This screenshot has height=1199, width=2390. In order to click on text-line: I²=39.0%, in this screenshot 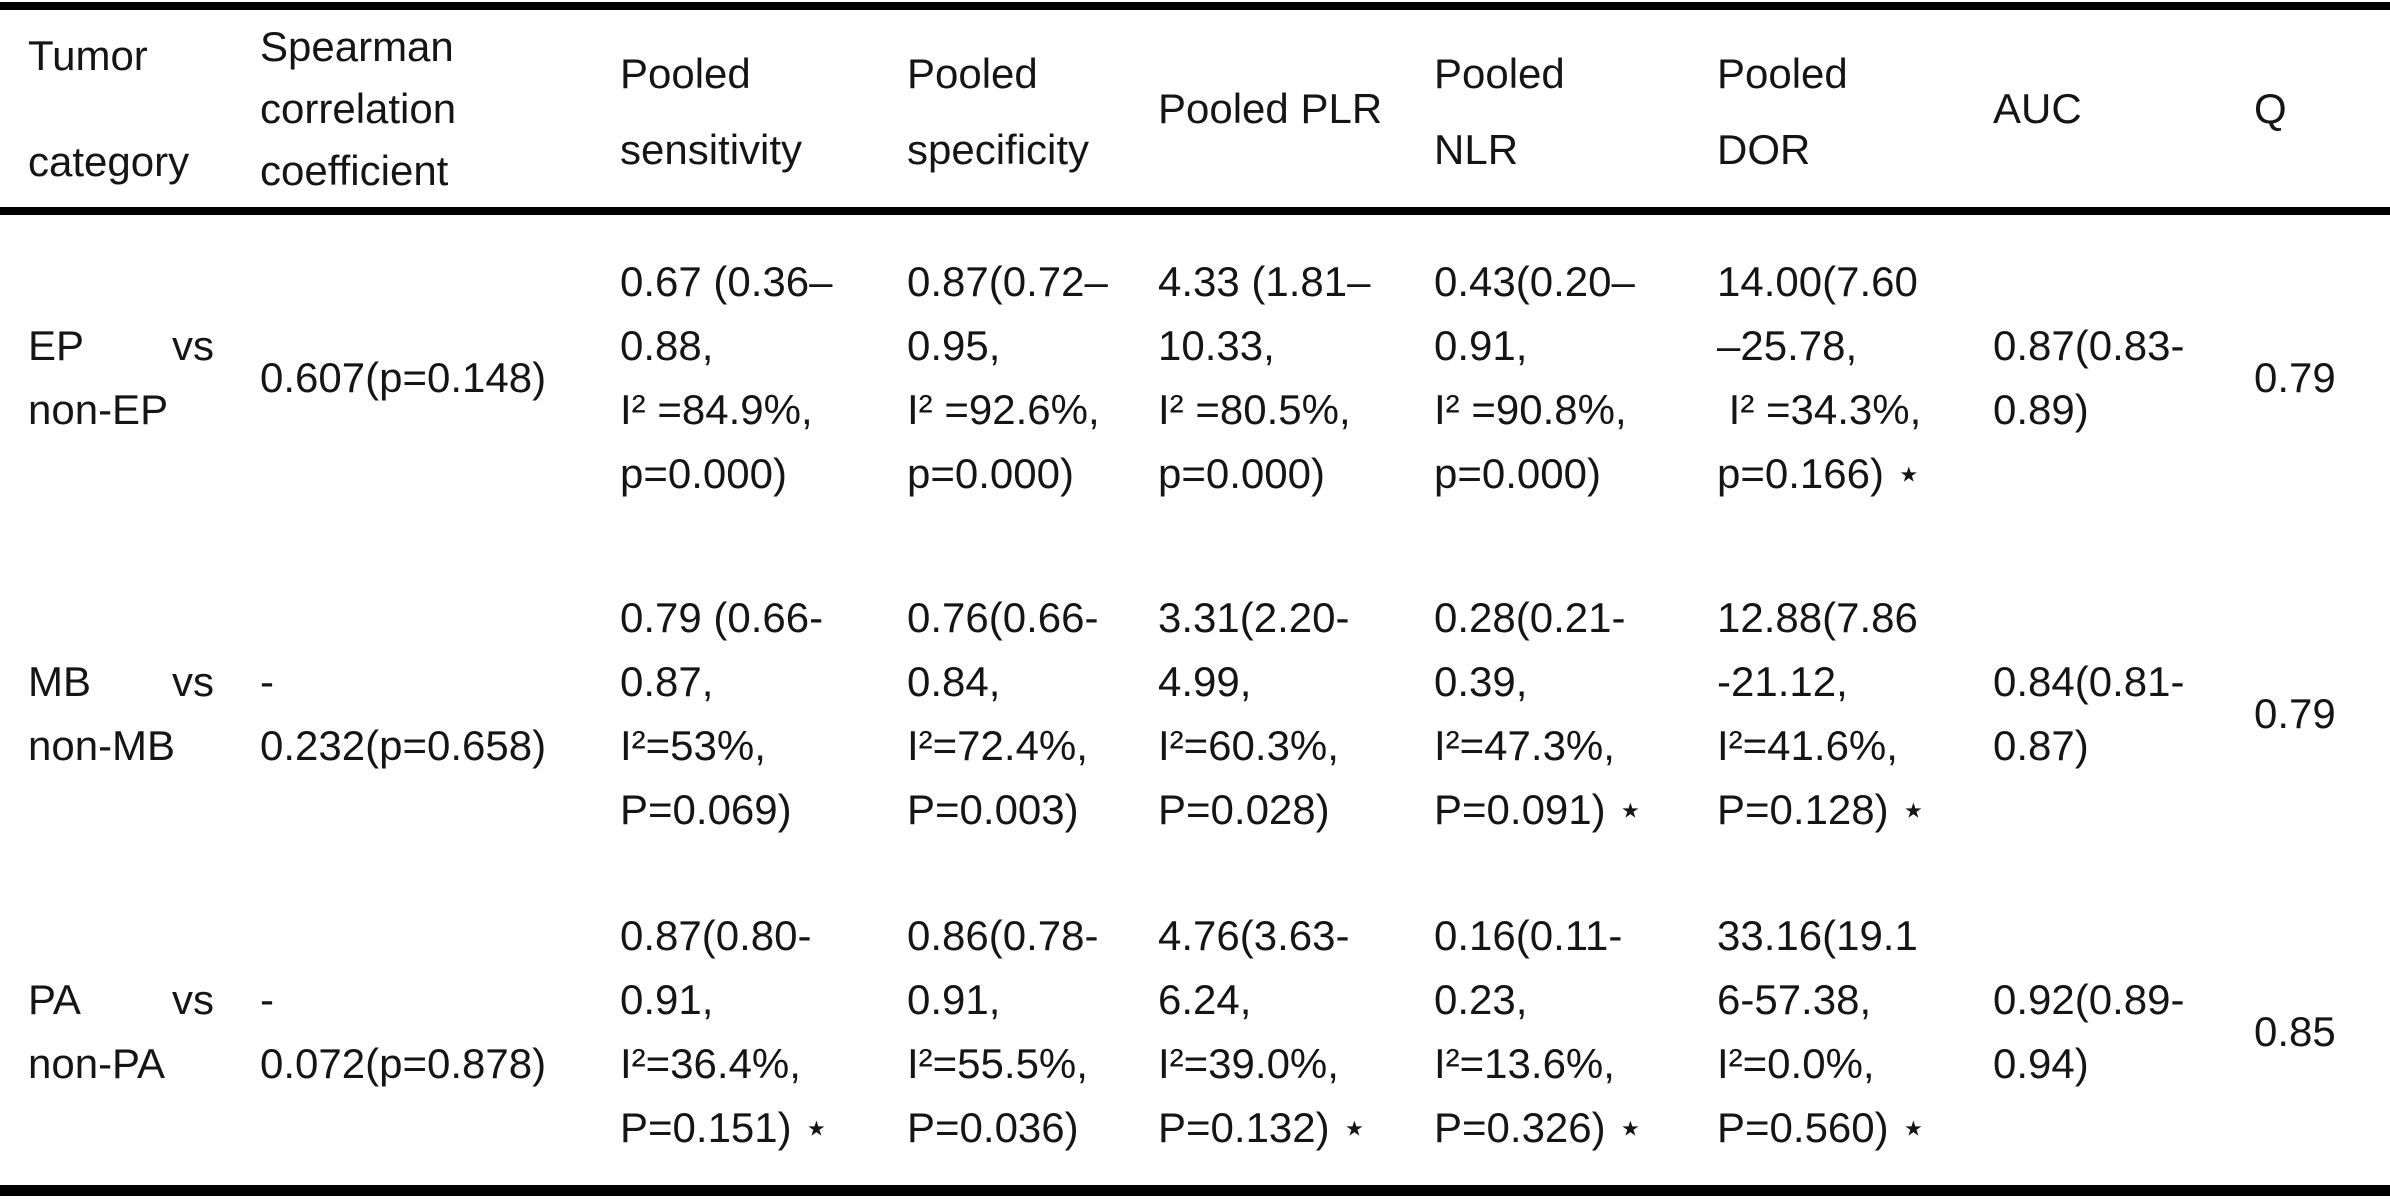, I will do `click(1248, 1063)`.